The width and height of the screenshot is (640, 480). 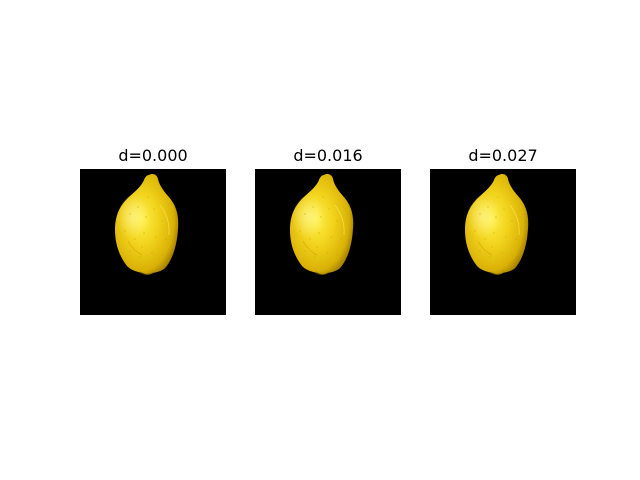 I want to click on image-panel-3: d=0.027, so click(x=503, y=230).